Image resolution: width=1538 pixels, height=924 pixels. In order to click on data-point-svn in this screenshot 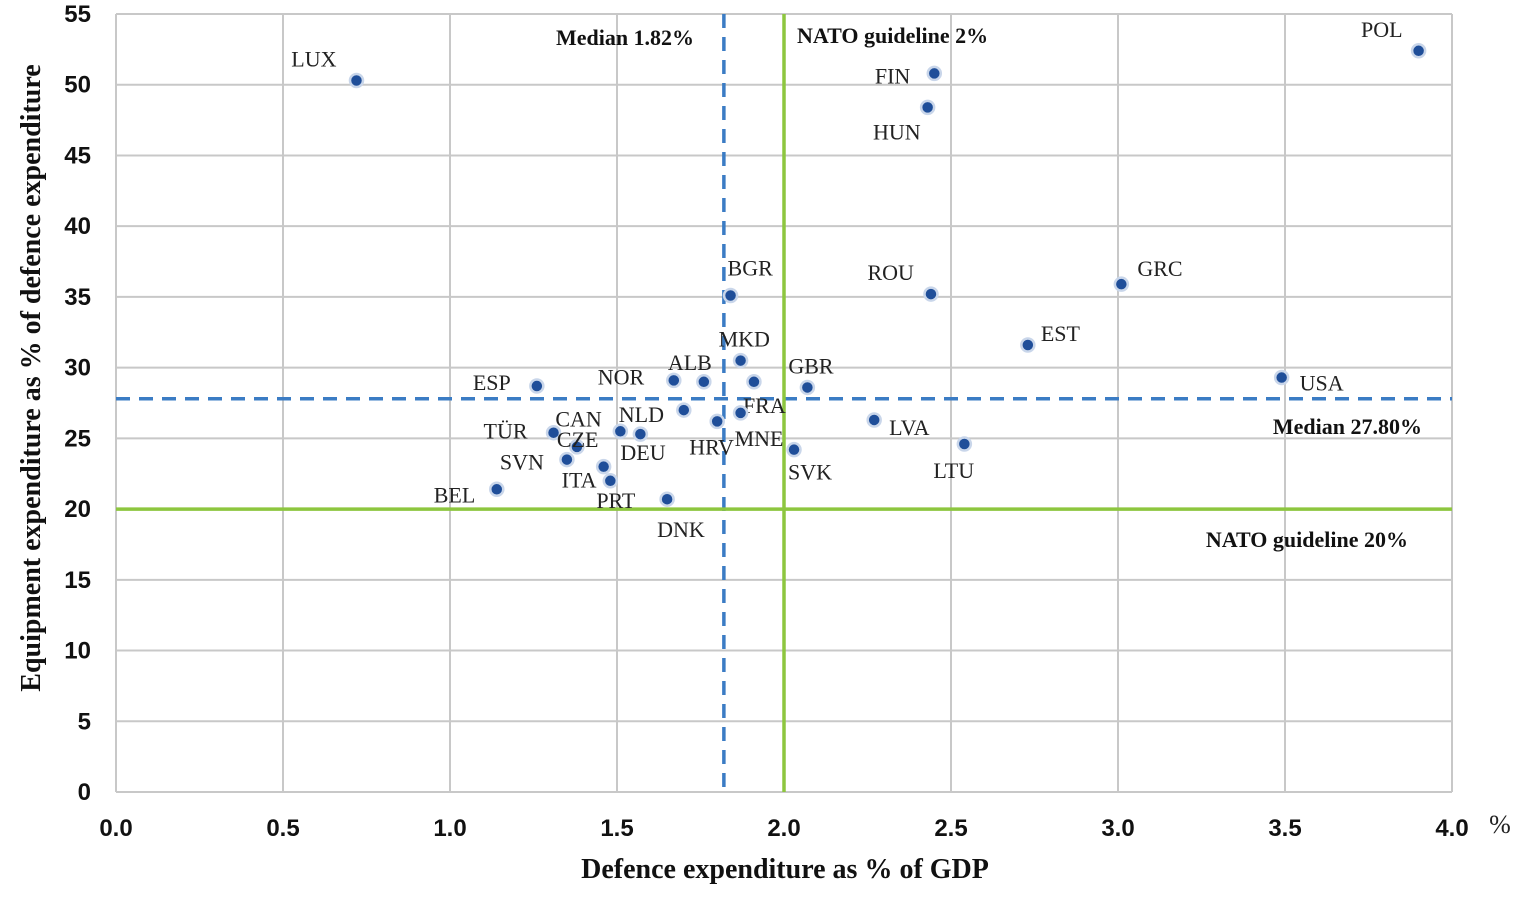, I will do `click(567, 459)`.